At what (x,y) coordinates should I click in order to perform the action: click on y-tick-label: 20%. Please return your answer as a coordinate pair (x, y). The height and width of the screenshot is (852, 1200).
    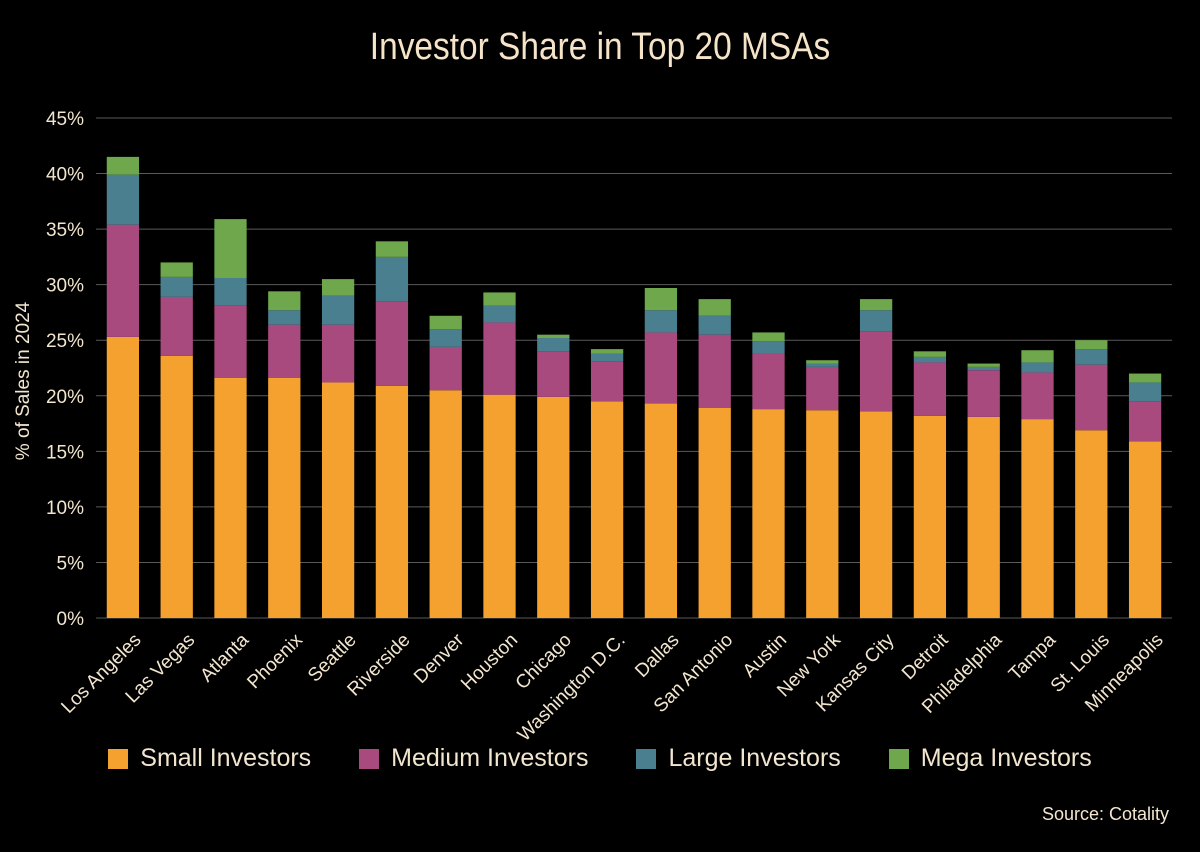
    Looking at the image, I should click on (65, 397).